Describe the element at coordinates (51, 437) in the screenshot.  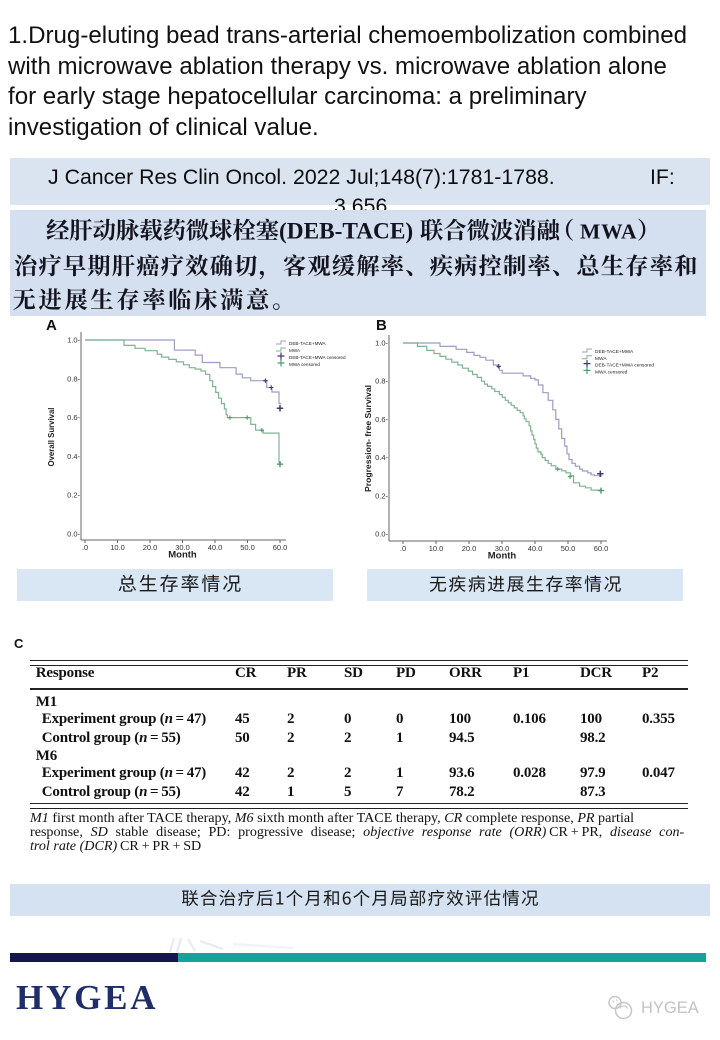
I see `svg-text: Overall Survival` at that location.